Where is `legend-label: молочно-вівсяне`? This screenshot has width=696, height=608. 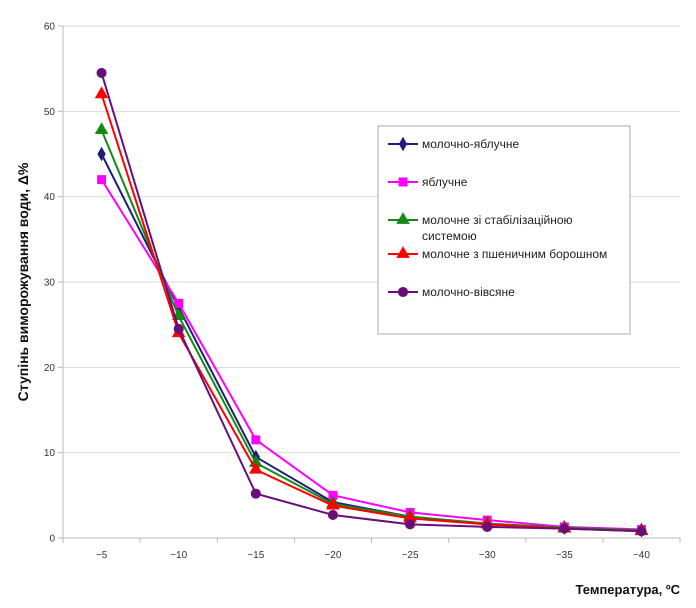
legend-label: молочно-вівсяне is located at coordinates (469, 292).